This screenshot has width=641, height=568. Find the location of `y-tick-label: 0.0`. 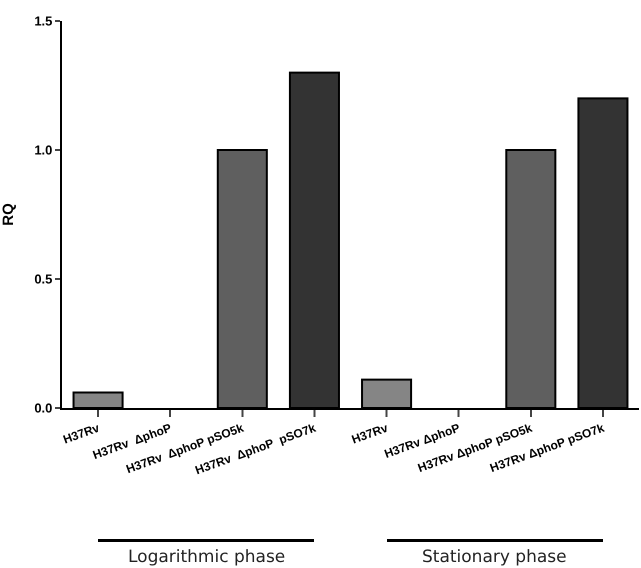

y-tick-label: 0.0 is located at coordinates (43, 408).